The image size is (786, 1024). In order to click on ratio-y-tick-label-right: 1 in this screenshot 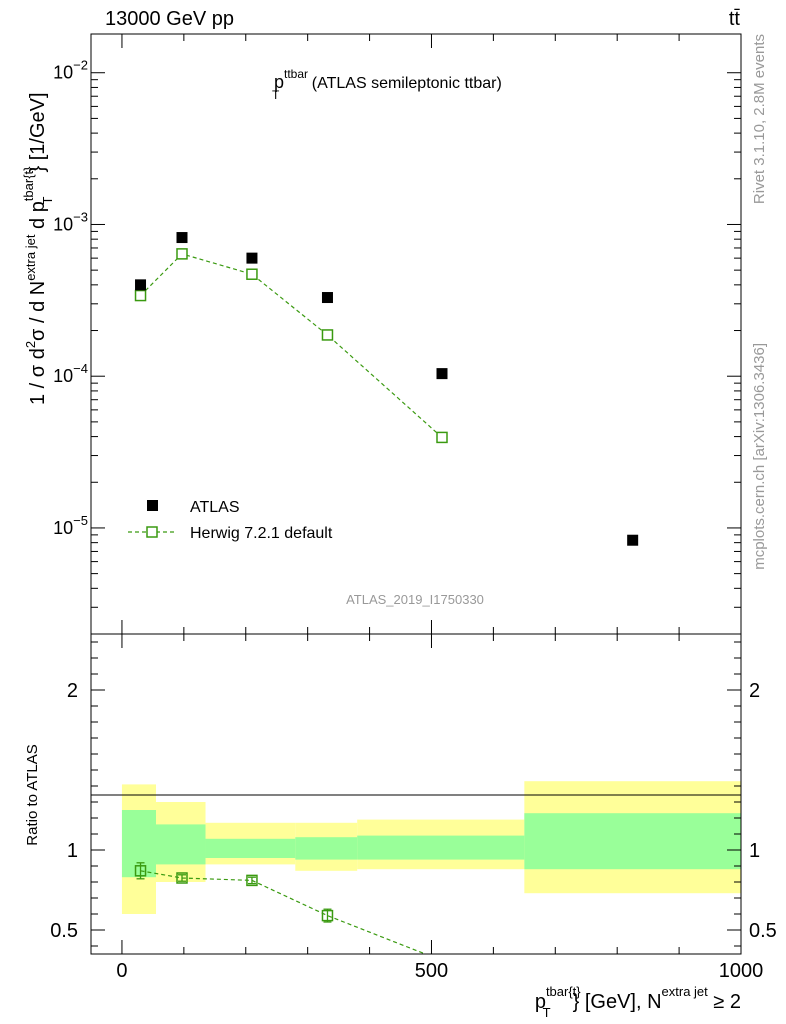, I will do `click(754, 851)`.